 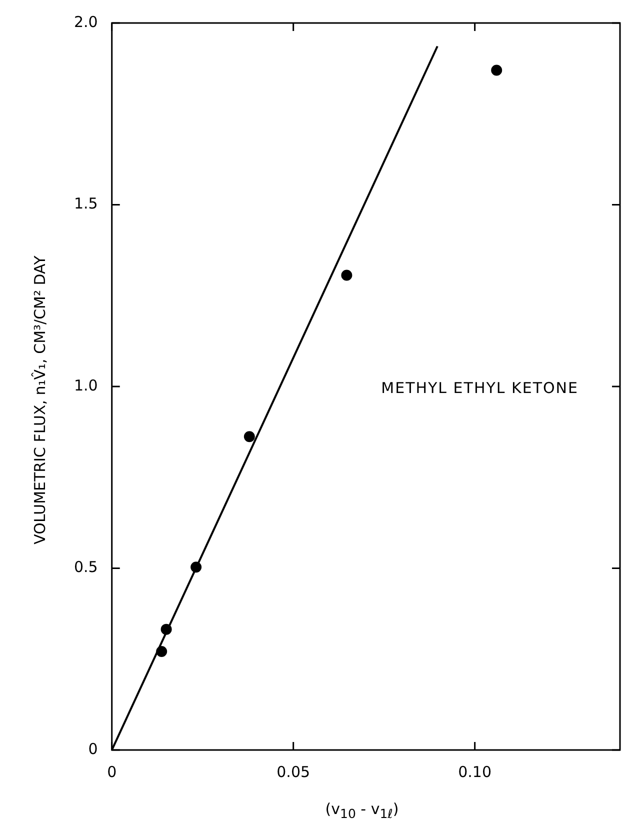 I want to click on y-tick-label: 2.0, so click(x=86, y=21).